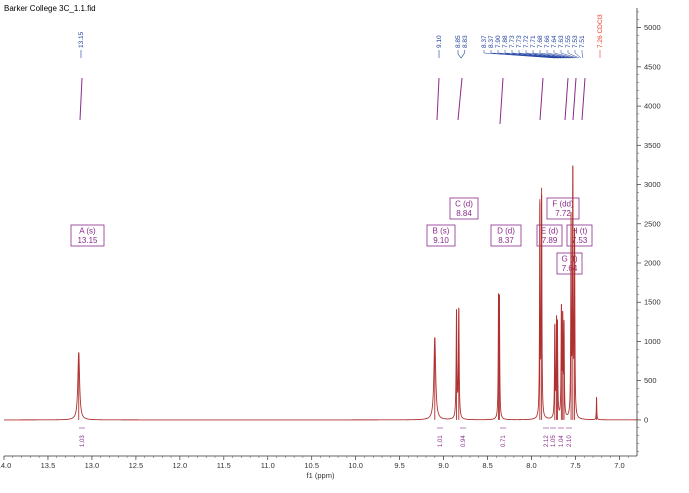 The image size is (689, 493). Describe the element at coordinates (652, 27) in the screenshot. I see `y-tick-label: 5000` at that location.